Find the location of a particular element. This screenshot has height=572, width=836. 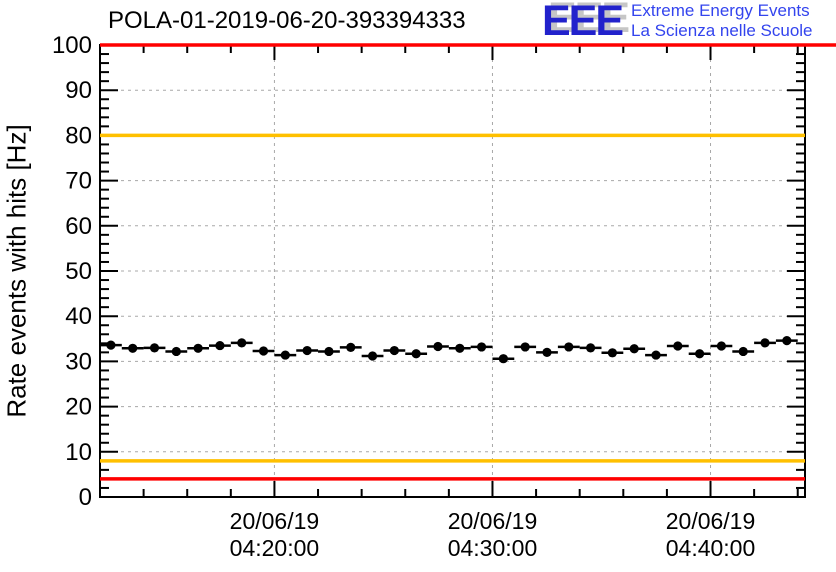

x-tick-label-time: 04:20:00 is located at coordinates (275, 548).